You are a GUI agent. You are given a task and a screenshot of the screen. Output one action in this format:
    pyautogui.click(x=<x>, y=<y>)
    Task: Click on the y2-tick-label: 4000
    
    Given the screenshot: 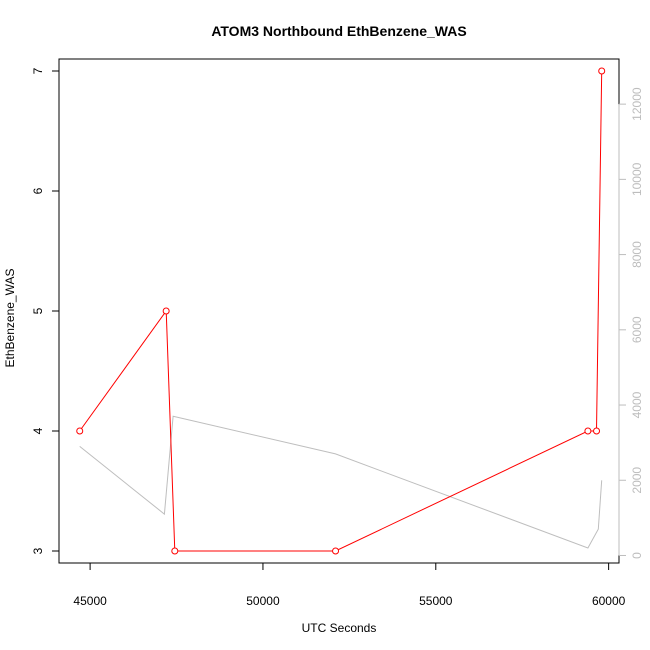 What is the action you would take?
    pyautogui.click(x=637, y=404)
    